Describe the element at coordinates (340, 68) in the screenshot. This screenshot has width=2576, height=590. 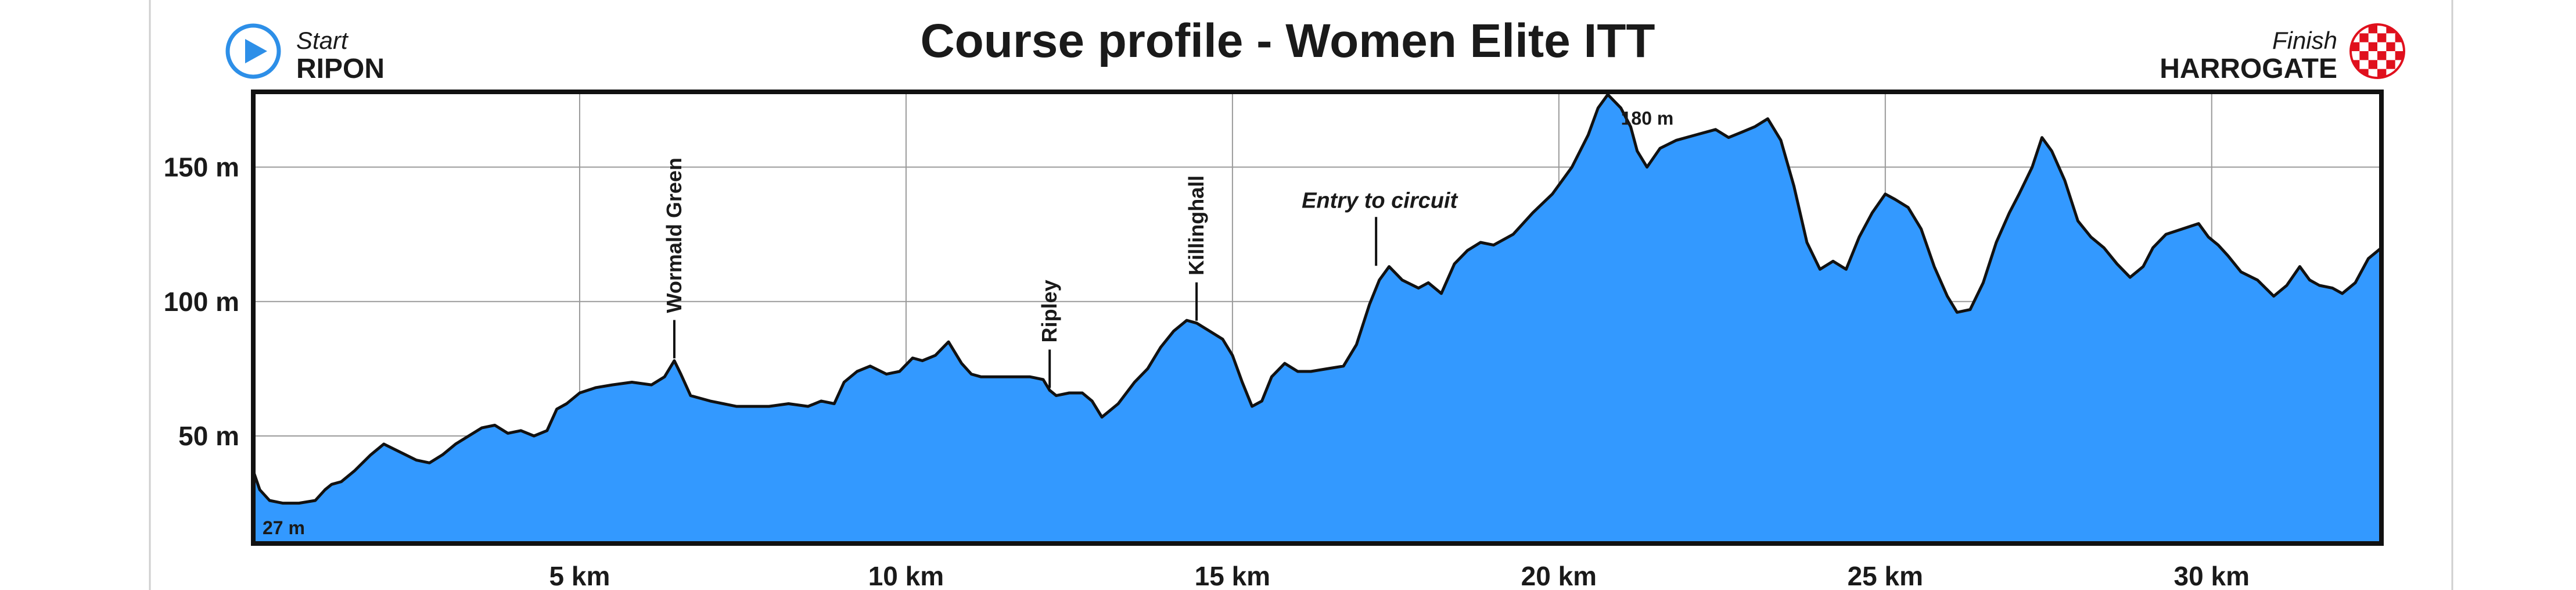
I see `start-location: RIPON` at that location.